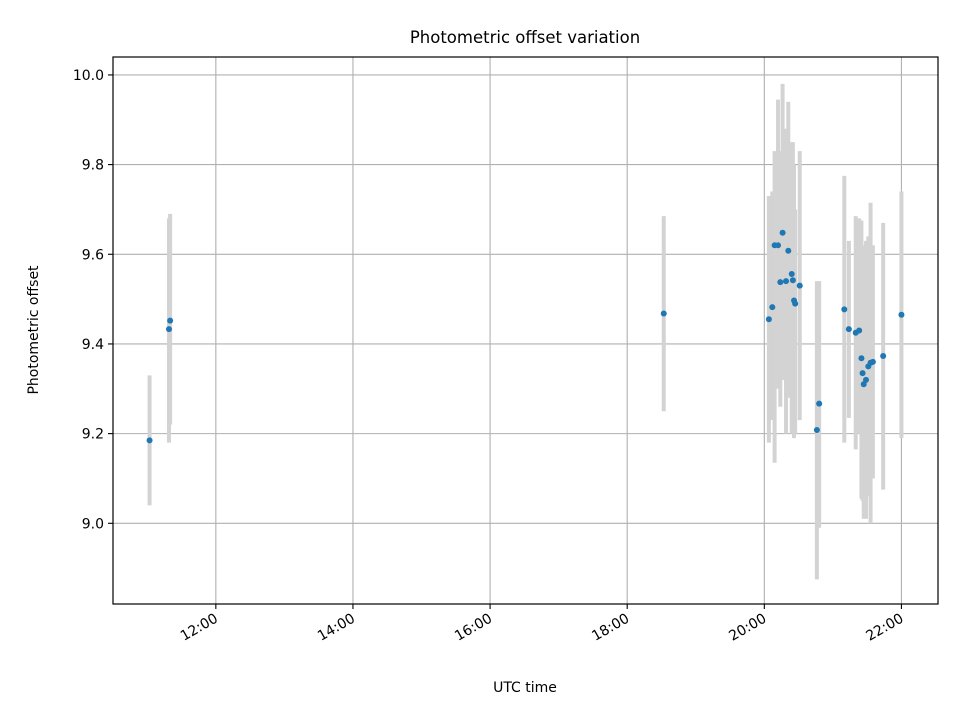 The image size is (960, 720). What do you see at coordinates (93, 435) in the screenshot?
I see `y-tick-label: 9.2` at bounding box center [93, 435].